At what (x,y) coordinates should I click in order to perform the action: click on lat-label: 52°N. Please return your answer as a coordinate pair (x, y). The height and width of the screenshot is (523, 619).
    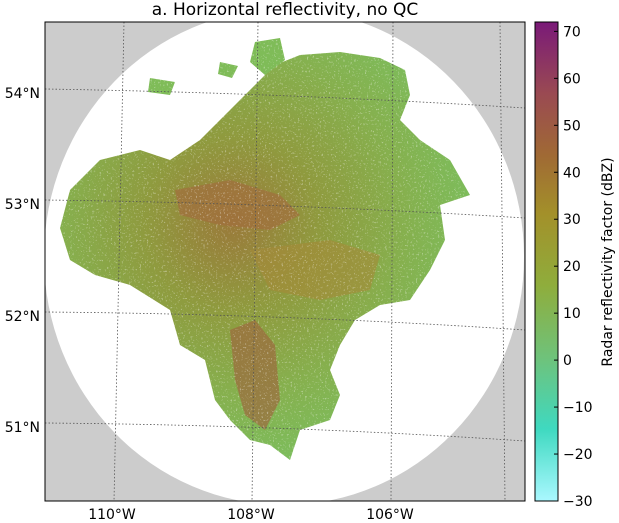
    Looking at the image, I should click on (22, 317).